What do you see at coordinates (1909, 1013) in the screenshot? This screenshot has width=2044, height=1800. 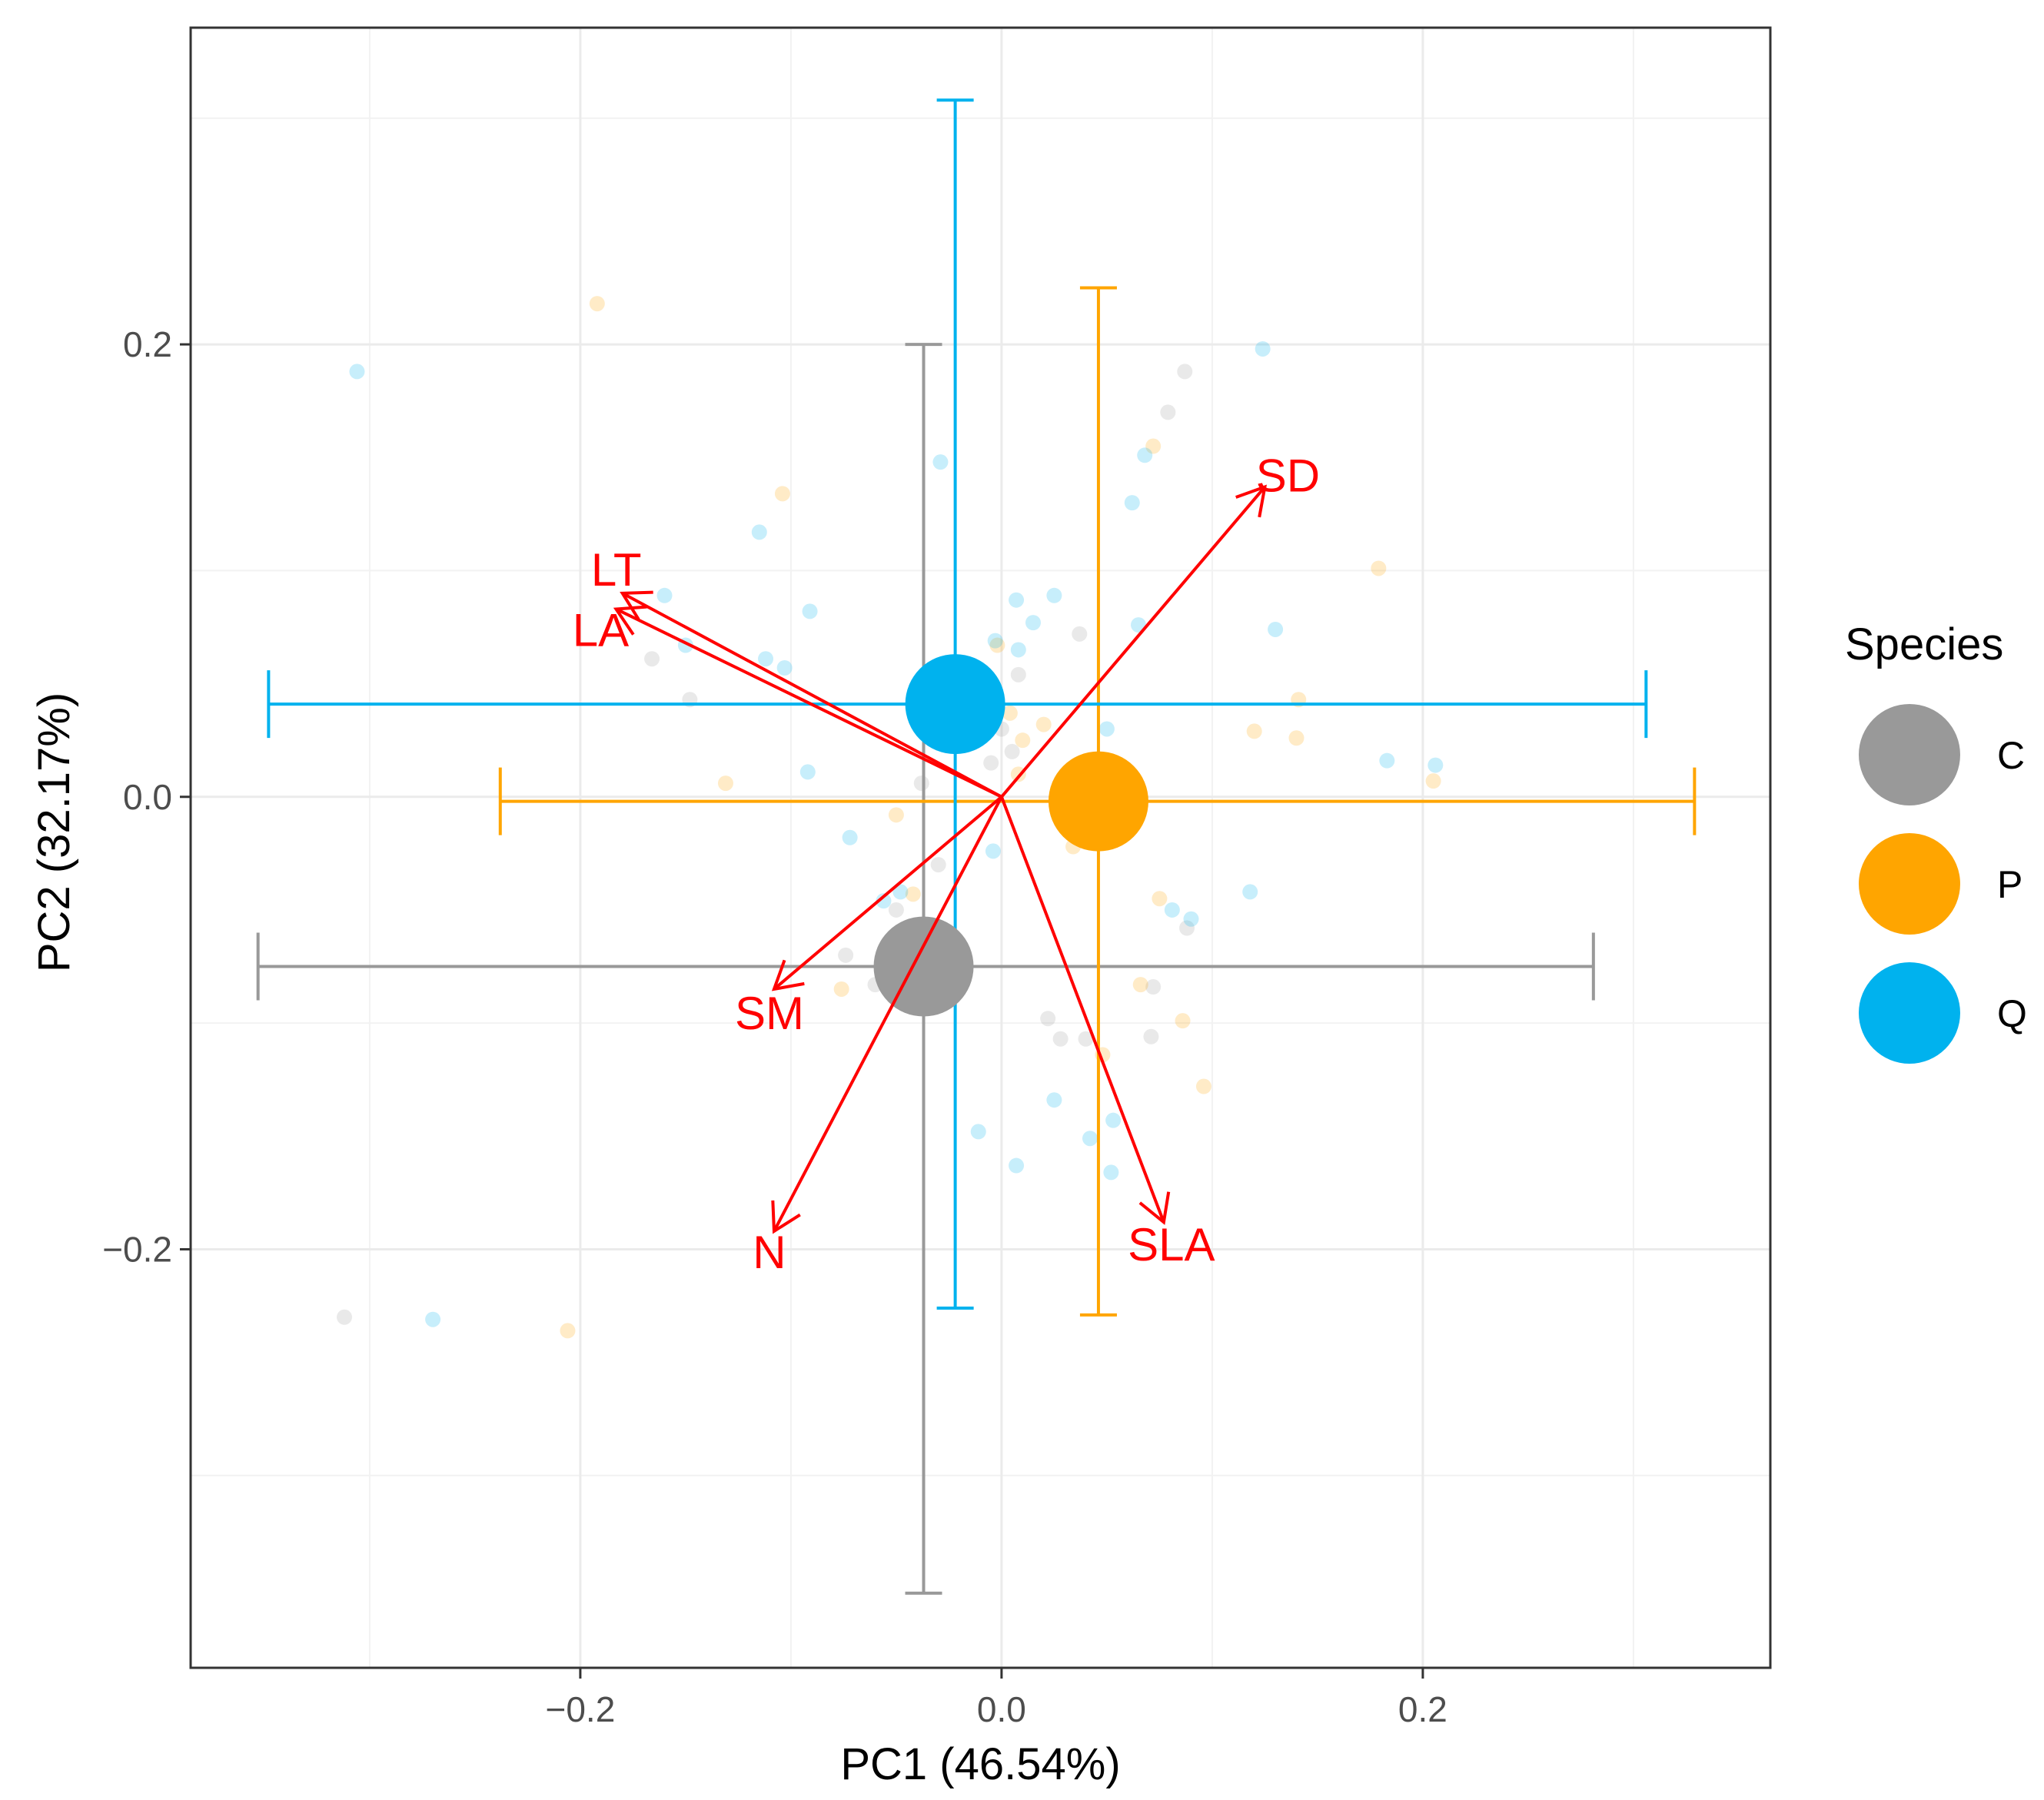 I see `legend-key-Q` at bounding box center [1909, 1013].